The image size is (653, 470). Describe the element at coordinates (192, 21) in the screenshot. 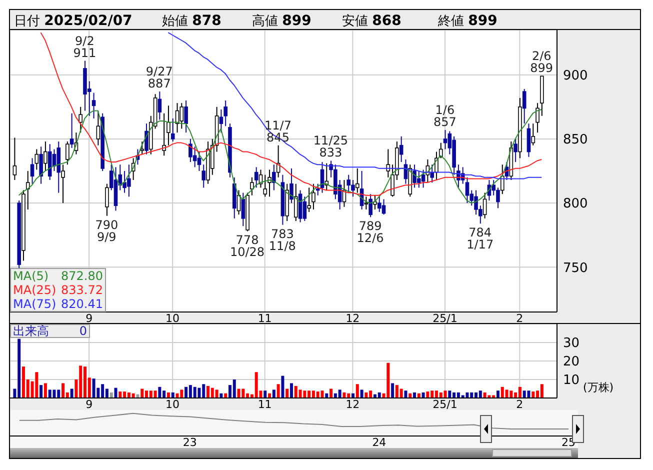

I see `text: 始値 878` at that location.